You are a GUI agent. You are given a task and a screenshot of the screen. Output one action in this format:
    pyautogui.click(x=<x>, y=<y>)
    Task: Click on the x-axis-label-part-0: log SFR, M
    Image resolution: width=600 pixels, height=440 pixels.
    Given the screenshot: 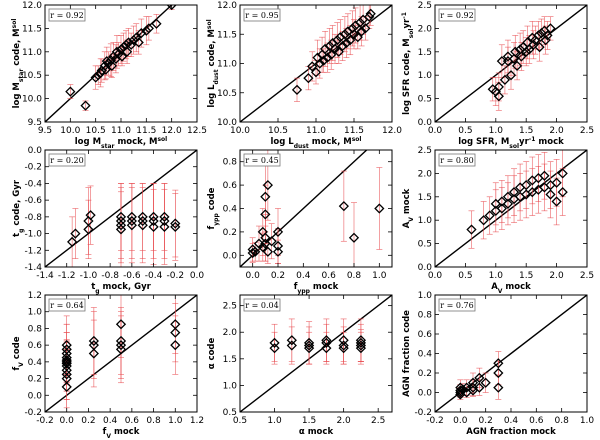 What is the action you would take?
    pyautogui.click(x=483, y=142)
    